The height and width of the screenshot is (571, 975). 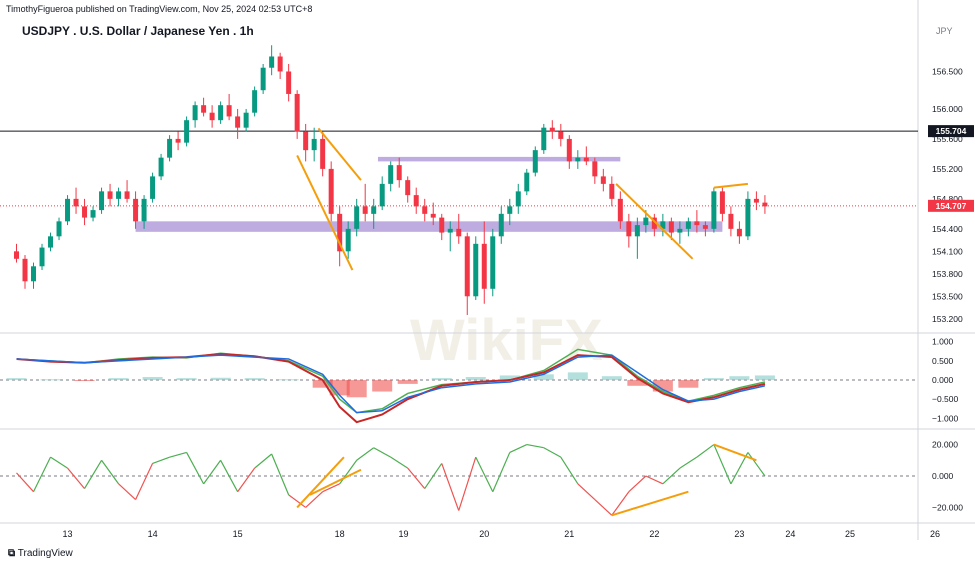 I want to click on symbol-title: USDJPY . U.S. Dollar / Japanese Yen . 1h, so click(x=138, y=31).